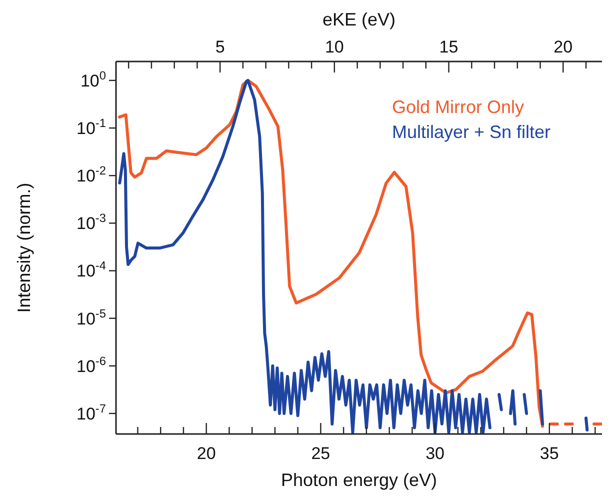  I want to click on x-tick-label: 20, so click(206, 453).